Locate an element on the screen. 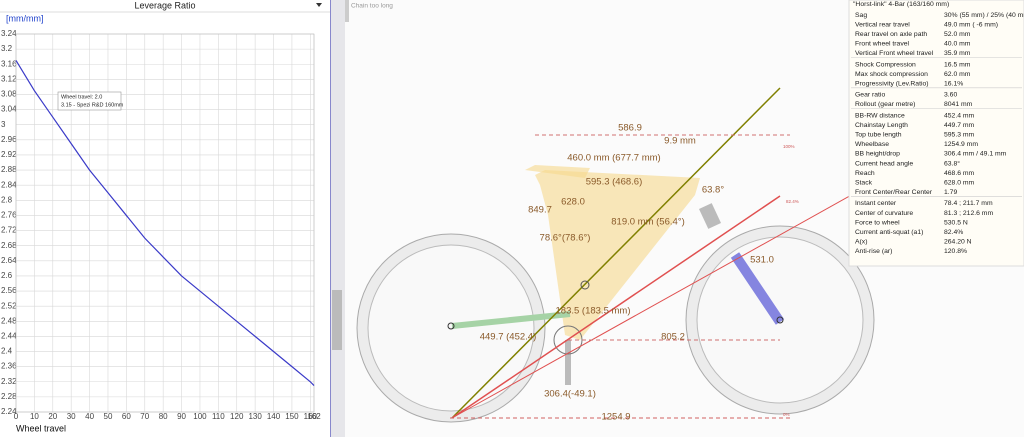 The image size is (1024, 442). row-value: 264.20 N is located at coordinates (958, 242).